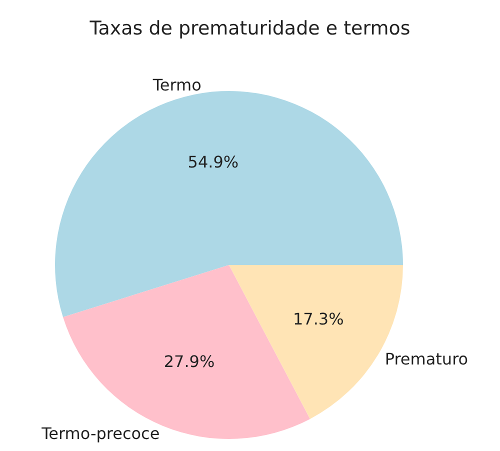 Image resolution: width=500 pixels, height=451 pixels. I want to click on data-label: 17.3%, so click(318, 318).